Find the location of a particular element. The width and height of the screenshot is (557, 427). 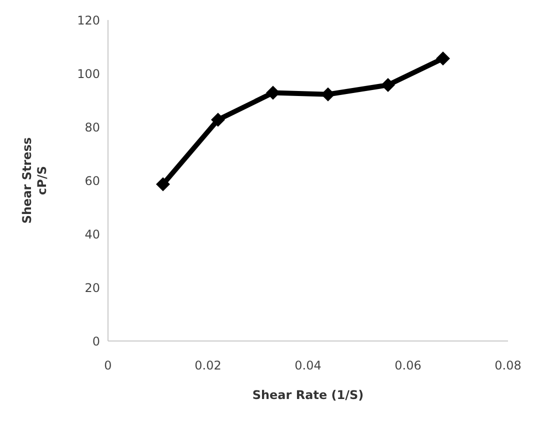

y-tick-label: 120 is located at coordinates (88, 20).